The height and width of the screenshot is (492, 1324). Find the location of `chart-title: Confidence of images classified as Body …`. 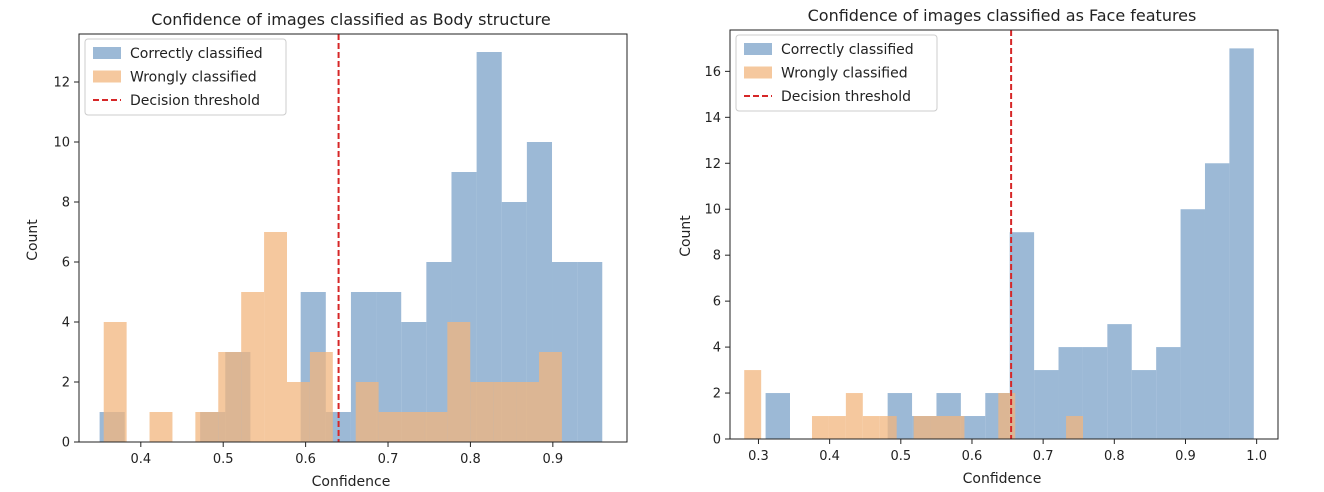

chart-title: Confidence of images classified as Body … is located at coordinates (350, 19).